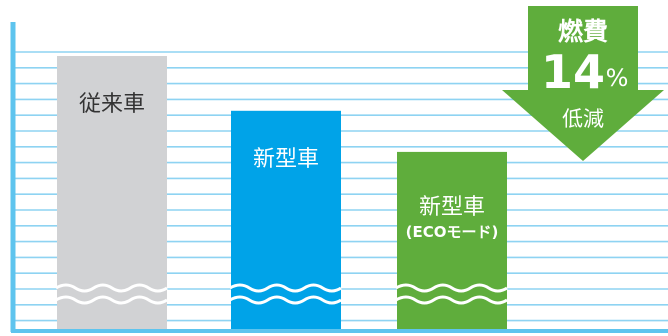 This screenshot has width=668, height=336. I want to click on category-label-2: 新型車, so click(286, 159).